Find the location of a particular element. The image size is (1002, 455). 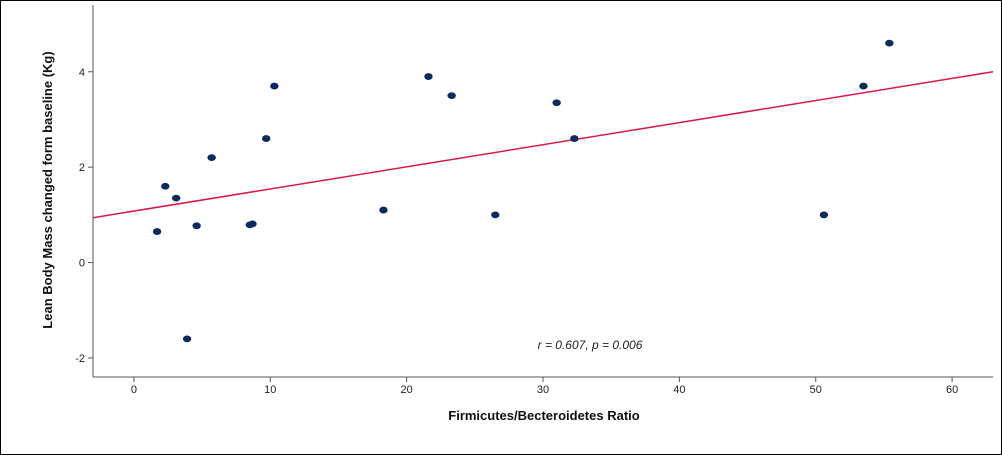

x-tick-label: 0 is located at coordinates (134, 390).